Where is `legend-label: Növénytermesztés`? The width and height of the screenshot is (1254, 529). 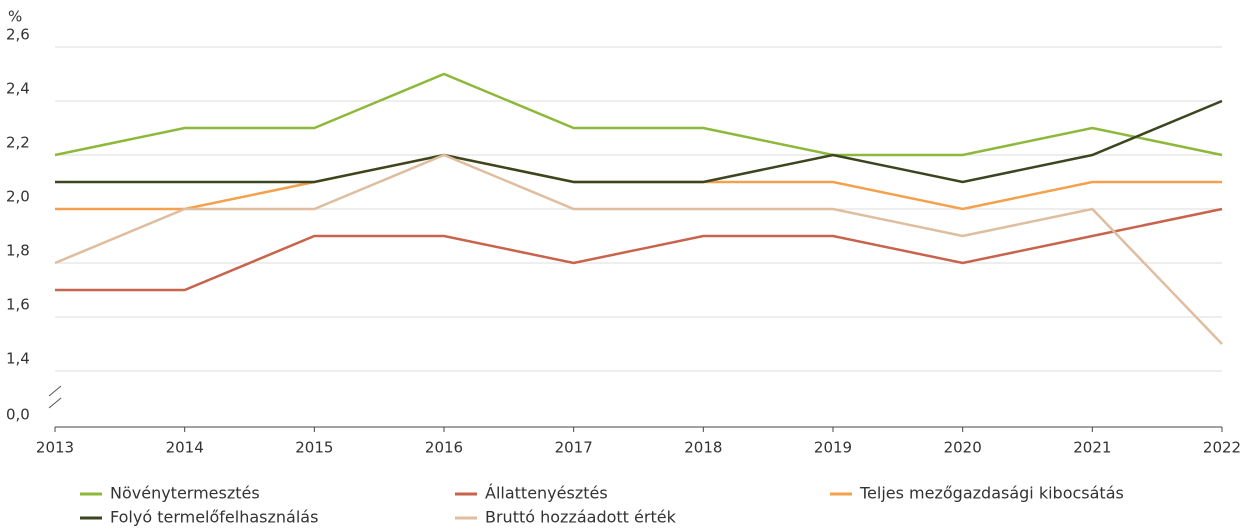
legend-label: Növénytermesztés is located at coordinates (185, 493).